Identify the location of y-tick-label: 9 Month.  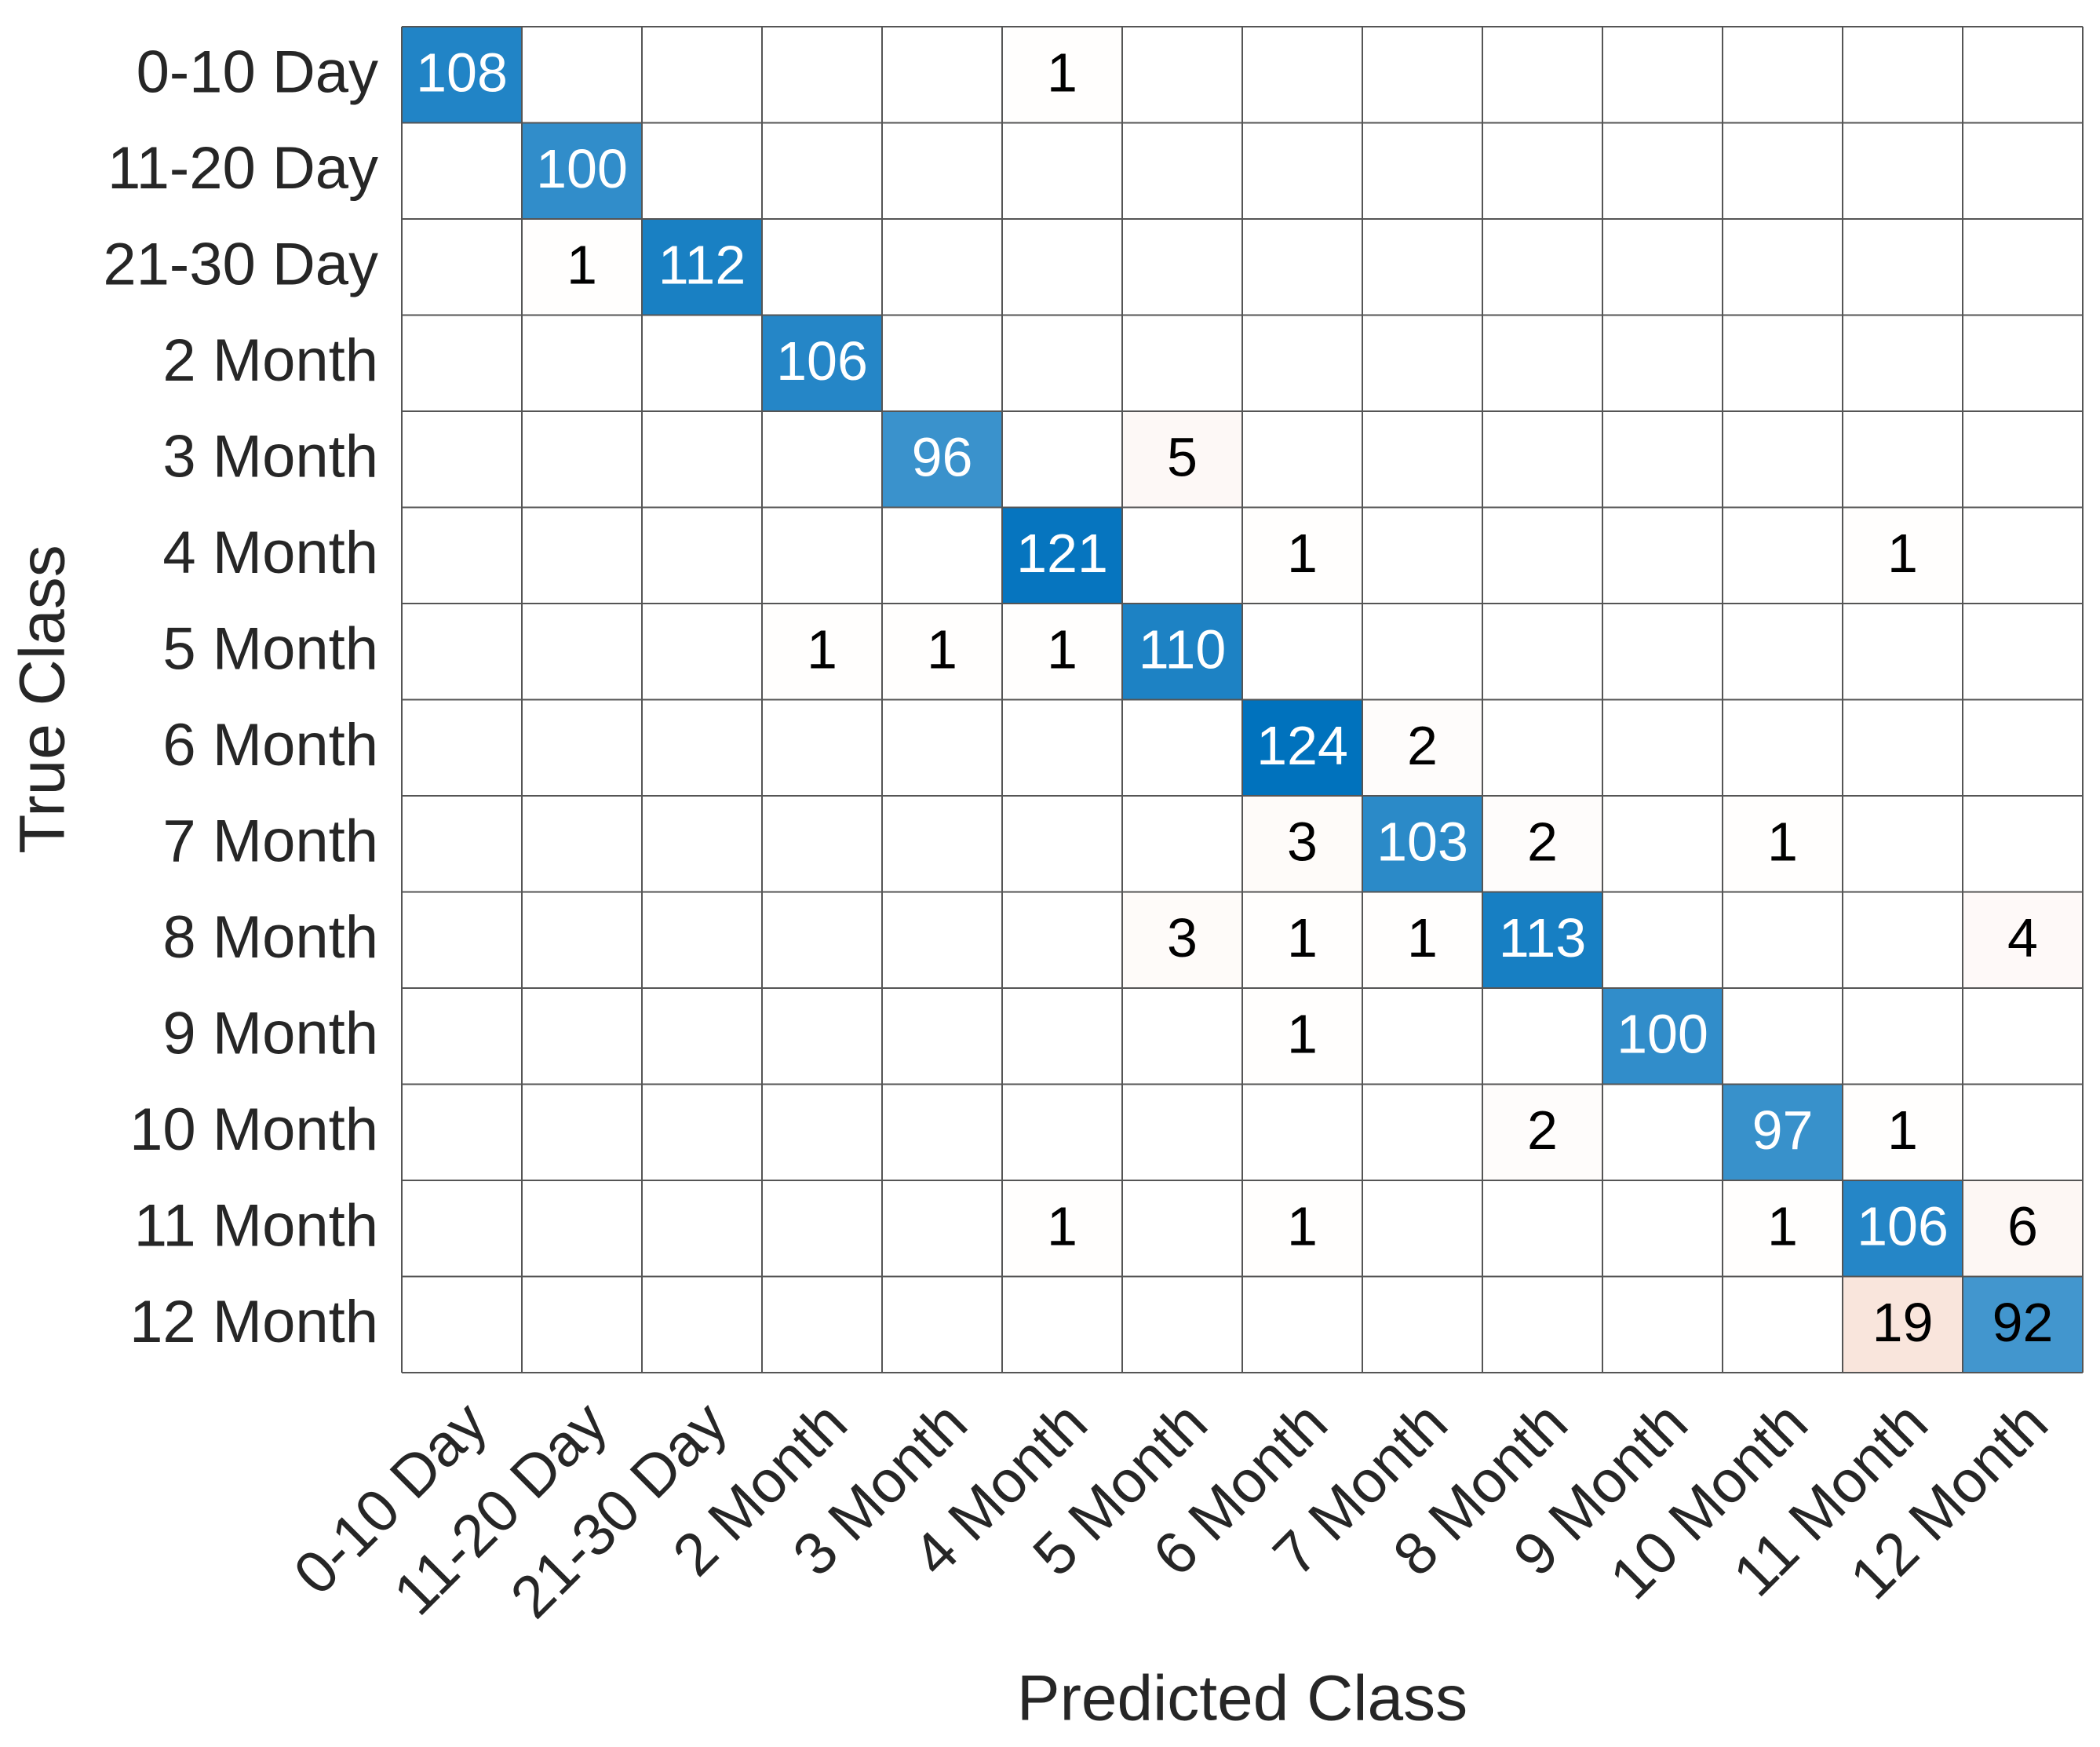
(270, 1033).